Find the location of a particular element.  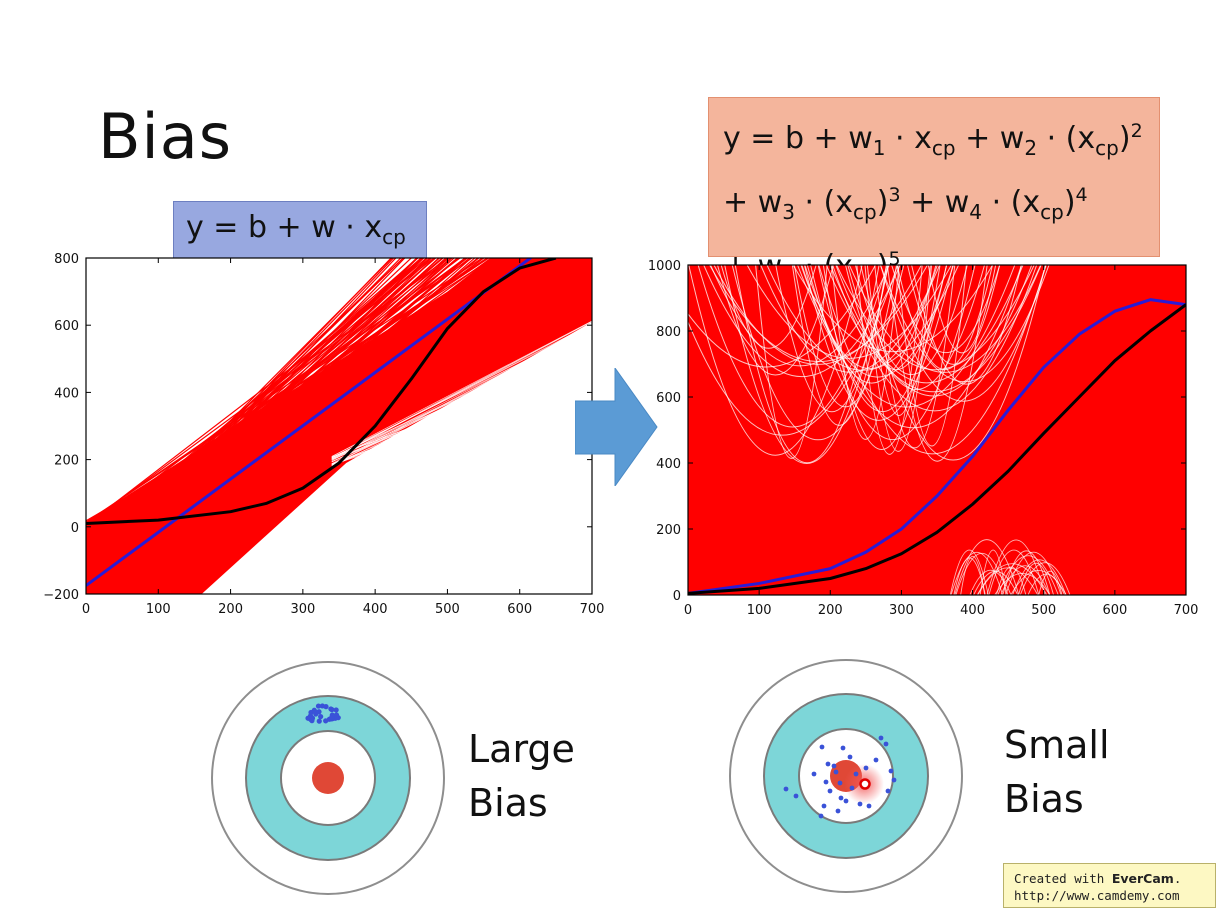

y-tick-label: 1000 is located at coordinates (664, 266).